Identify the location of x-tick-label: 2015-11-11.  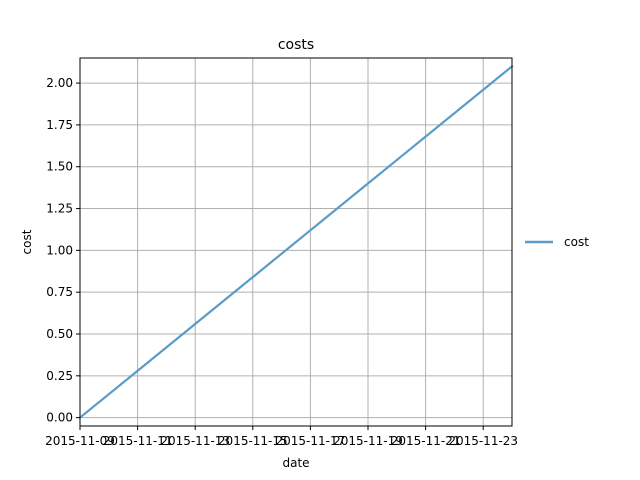
(138, 441).